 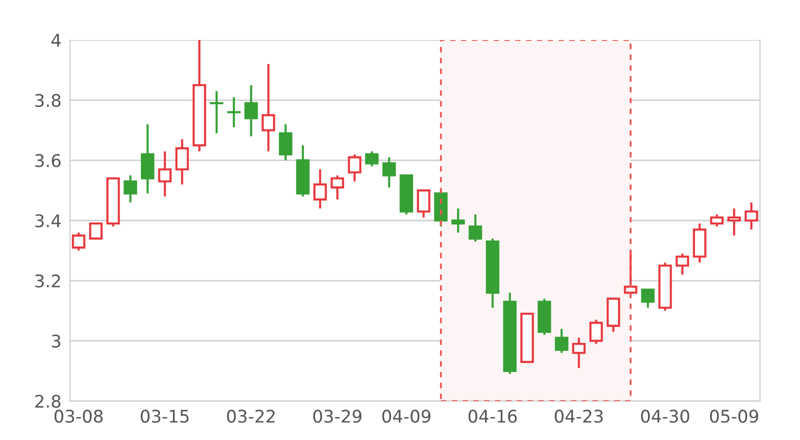 I want to click on x-tick-label: 05-09, so click(x=734, y=416).